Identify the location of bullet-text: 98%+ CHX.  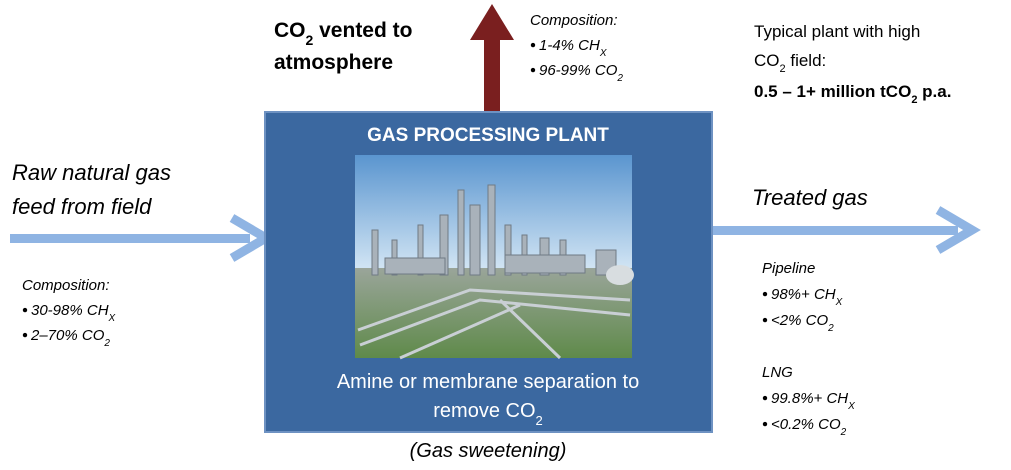
(807, 297).